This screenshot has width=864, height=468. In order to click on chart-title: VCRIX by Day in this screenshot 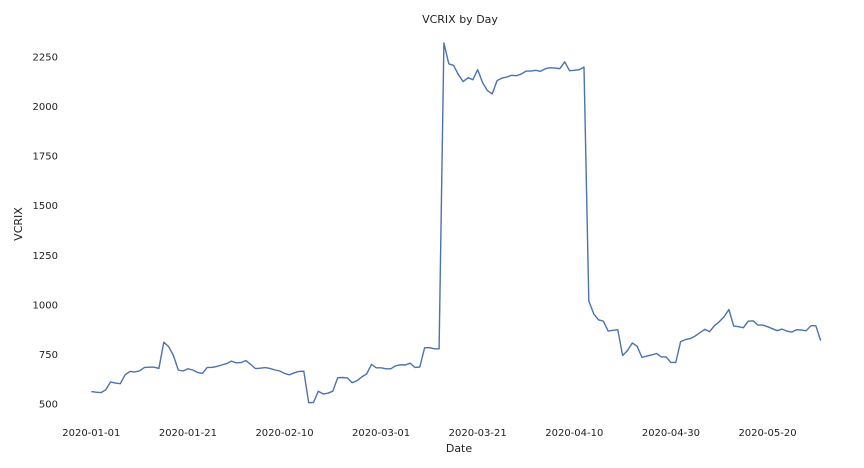, I will do `click(460, 19)`.